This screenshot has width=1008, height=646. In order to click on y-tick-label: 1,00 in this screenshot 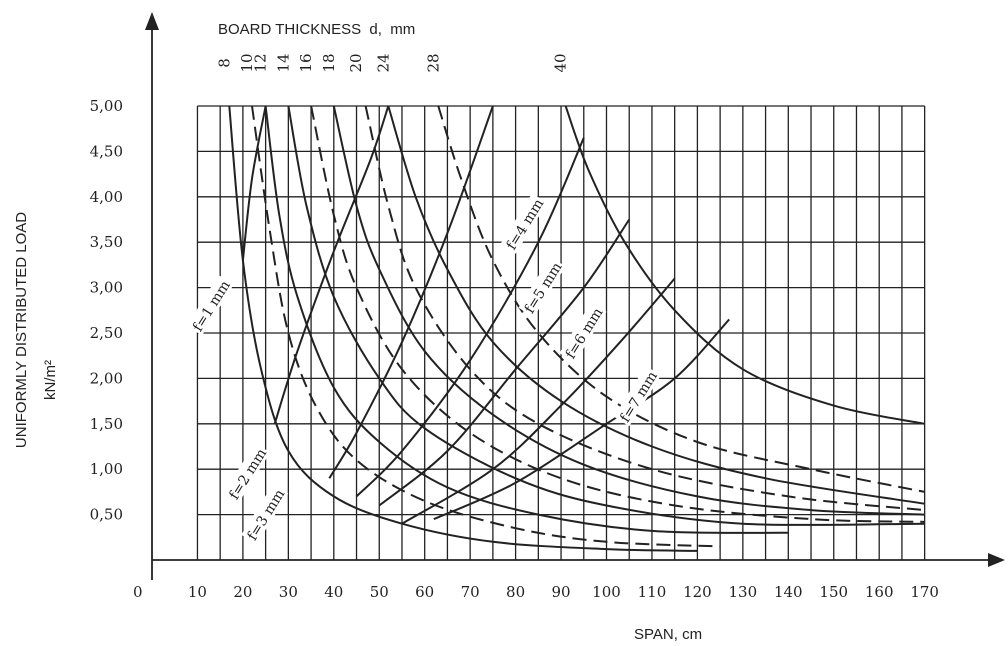, I will do `click(106, 469)`.